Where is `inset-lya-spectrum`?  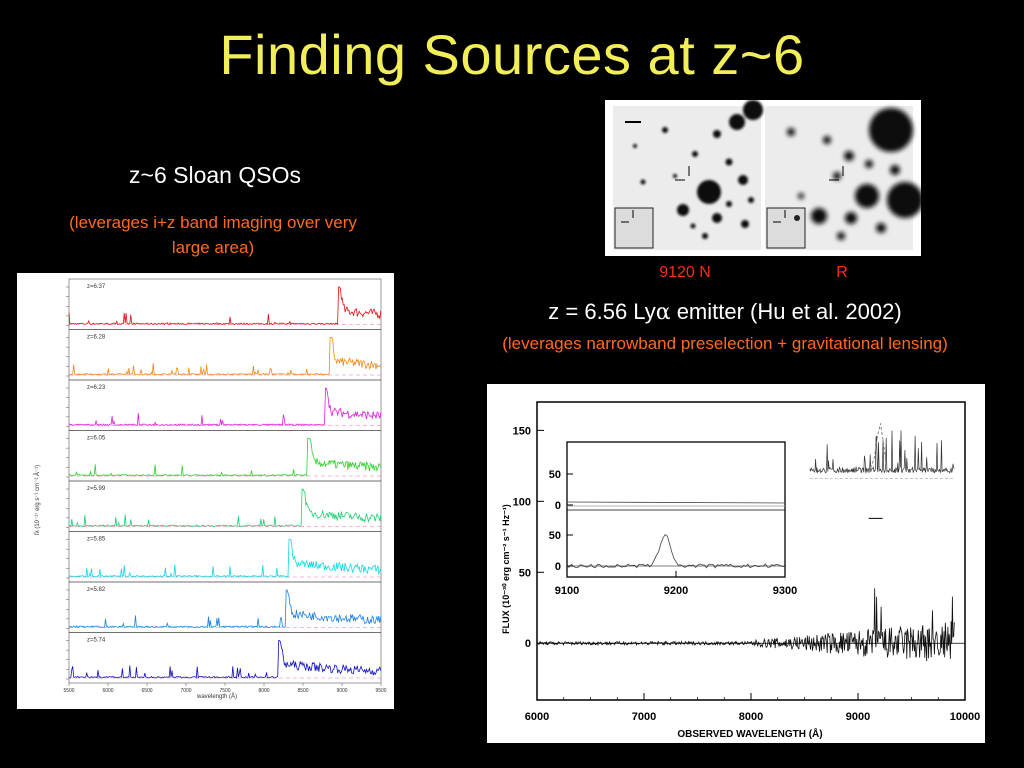
inset-lya-spectrum is located at coordinates (676, 551).